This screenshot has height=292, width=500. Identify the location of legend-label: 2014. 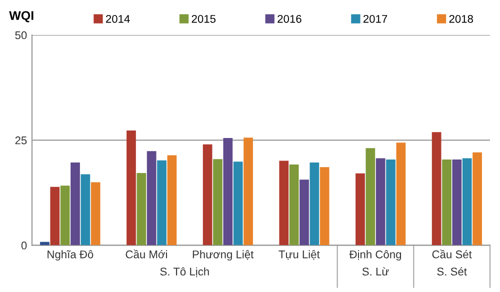
(118, 18).